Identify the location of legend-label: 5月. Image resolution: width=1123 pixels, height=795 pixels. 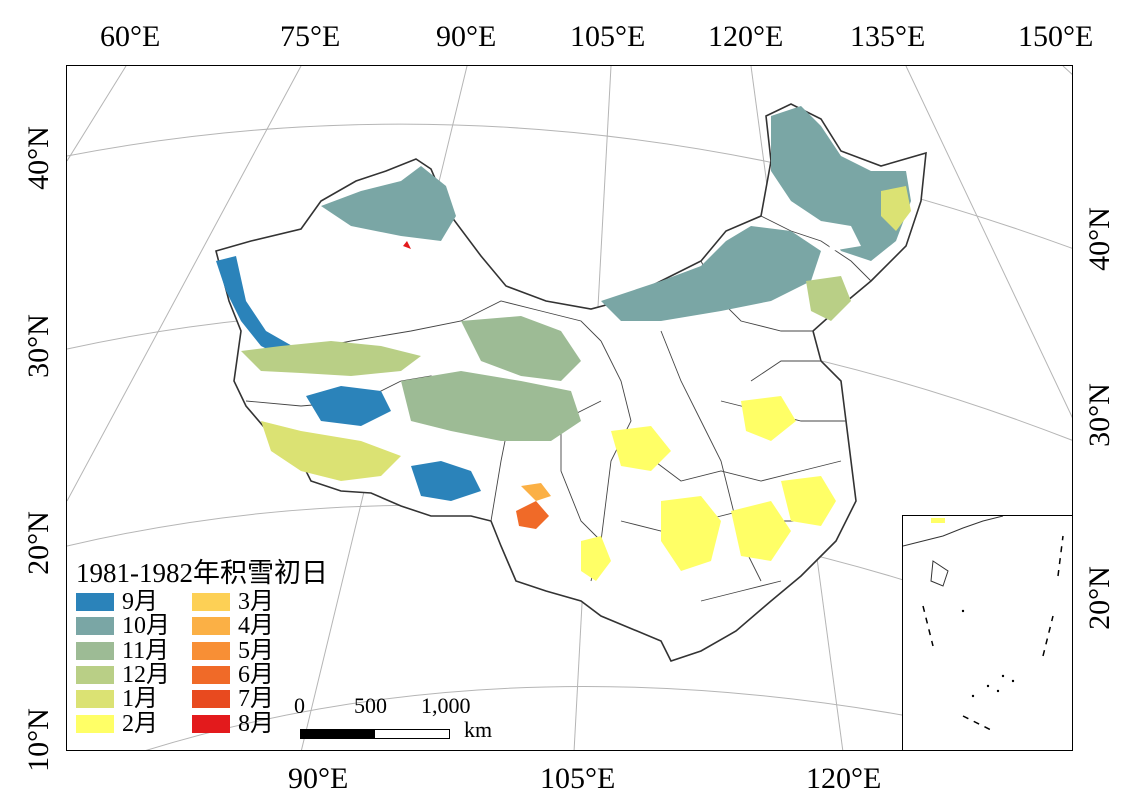
(256, 650).